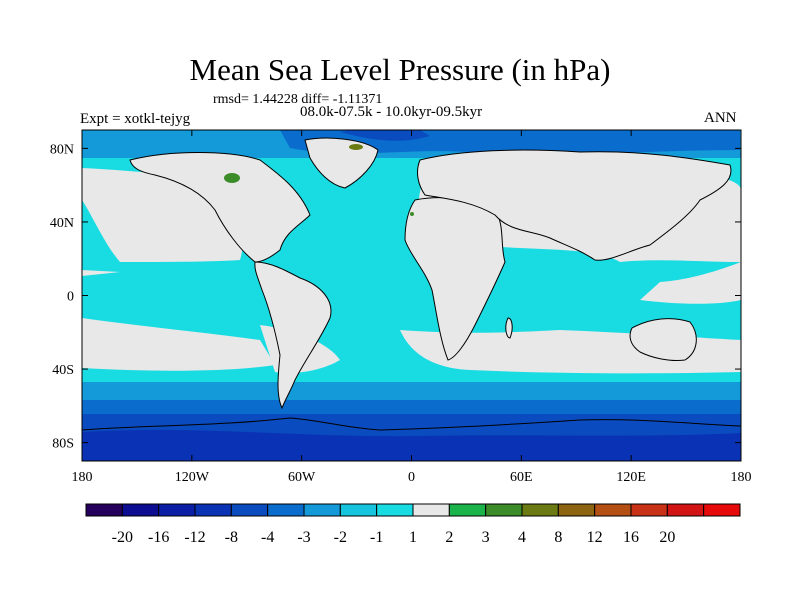 The image size is (800, 600). What do you see at coordinates (122, 537) in the screenshot?
I see `colorbar-label: -20` at bounding box center [122, 537].